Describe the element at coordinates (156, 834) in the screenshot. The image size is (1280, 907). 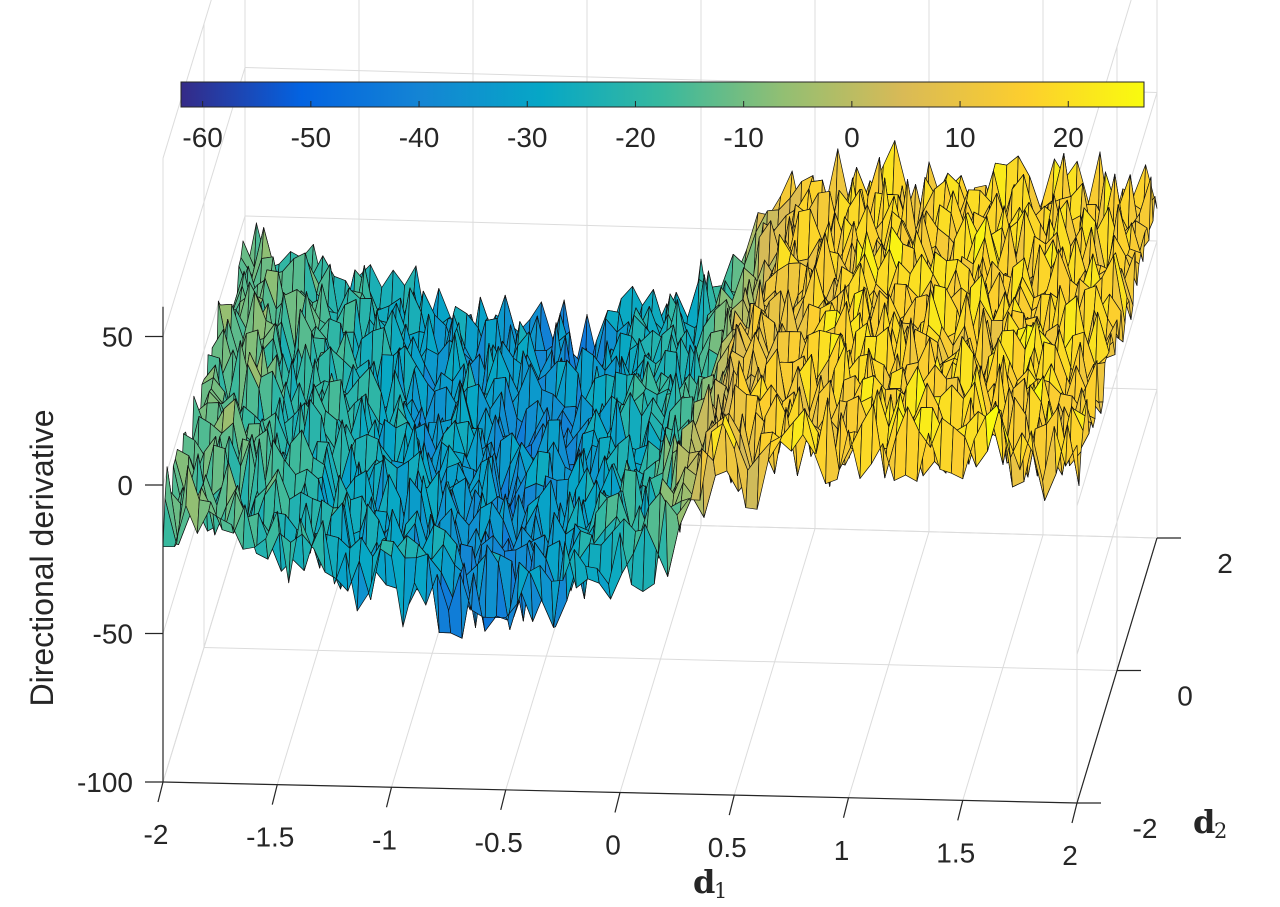
I see `x-tick-label: -2` at that location.